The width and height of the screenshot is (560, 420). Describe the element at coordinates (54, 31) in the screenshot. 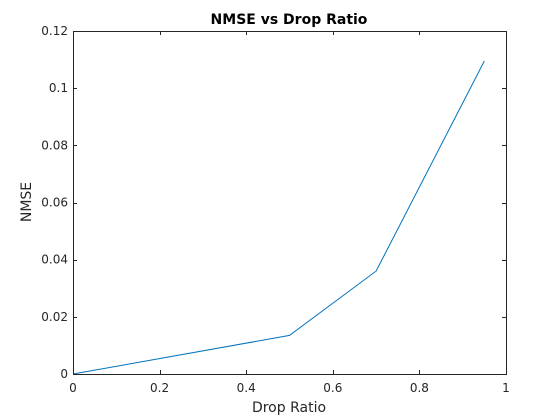

I see `y-tick-label: 0.12` at that location.